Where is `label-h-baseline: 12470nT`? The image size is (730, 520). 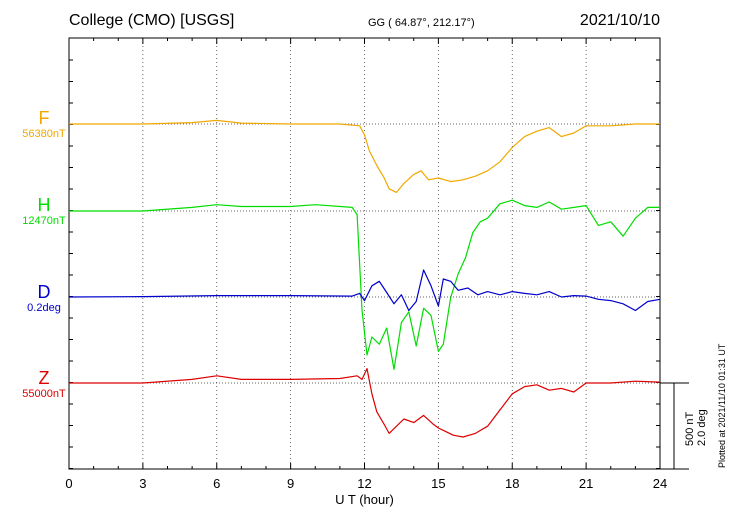 label-h-baseline: 12470nT is located at coordinates (44, 221).